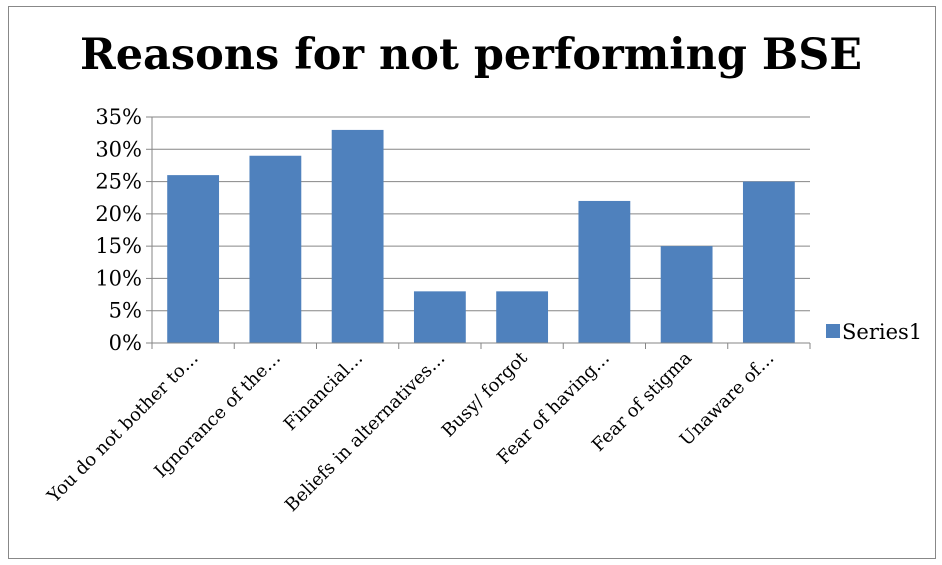 This screenshot has height=565, width=942. Describe the element at coordinates (124, 230) in the screenshot. I see `y-axis: 0% 5% 10% 15% 20% 25% 30% 35%` at that location.